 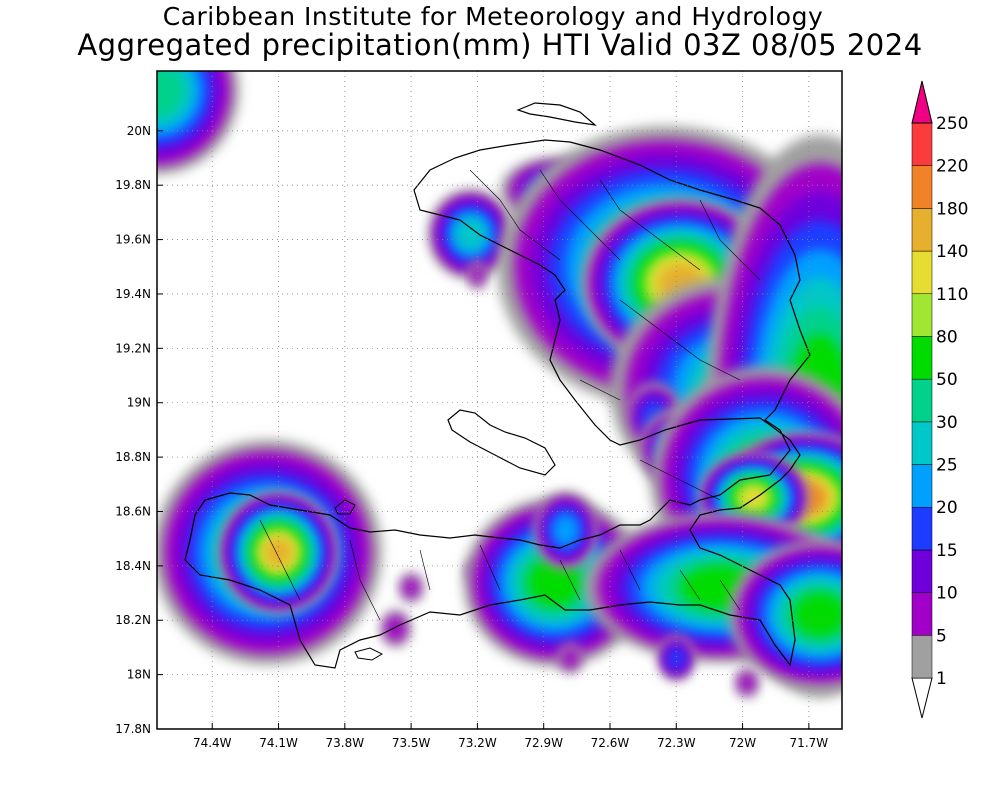 What do you see at coordinates (133, 348) in the screenshot?
I see `y-tick-label: 19.2N` at bounding box center [133, 348].